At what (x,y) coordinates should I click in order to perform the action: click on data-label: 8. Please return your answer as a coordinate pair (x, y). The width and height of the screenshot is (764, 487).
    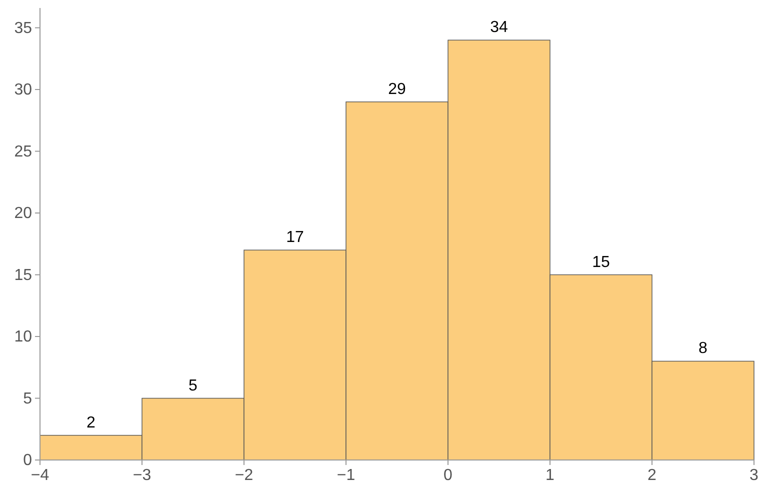
    Looking at the image, I should click on (703, 349).